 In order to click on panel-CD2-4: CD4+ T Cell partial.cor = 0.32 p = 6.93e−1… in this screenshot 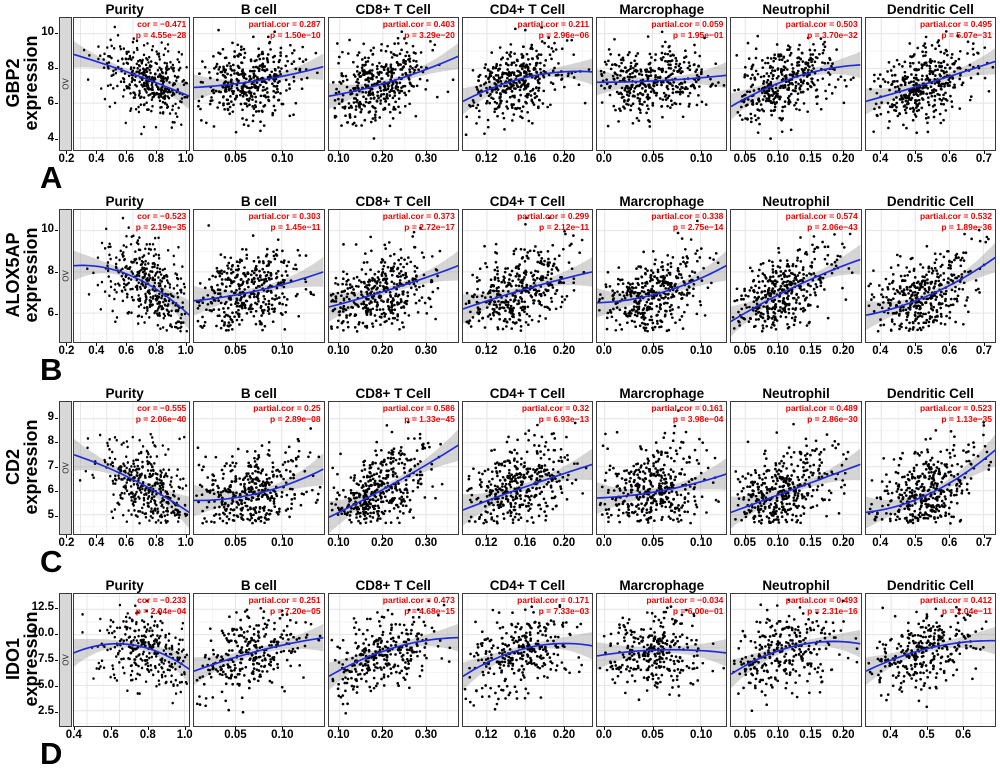, I will do `click(527, 468)`.